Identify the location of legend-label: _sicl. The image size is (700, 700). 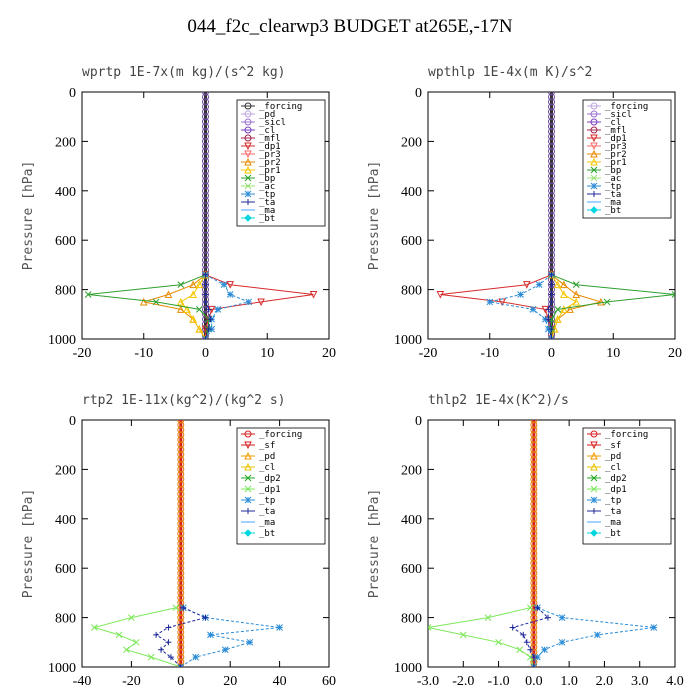
(618, 115).